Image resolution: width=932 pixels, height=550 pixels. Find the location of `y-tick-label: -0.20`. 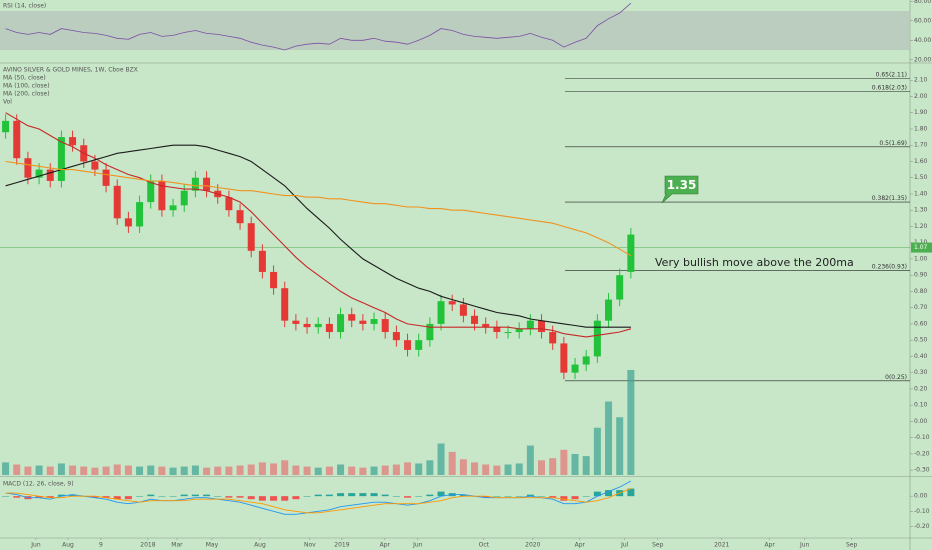

y-tick-label: -0.20 is located at coordinates (922, 526).